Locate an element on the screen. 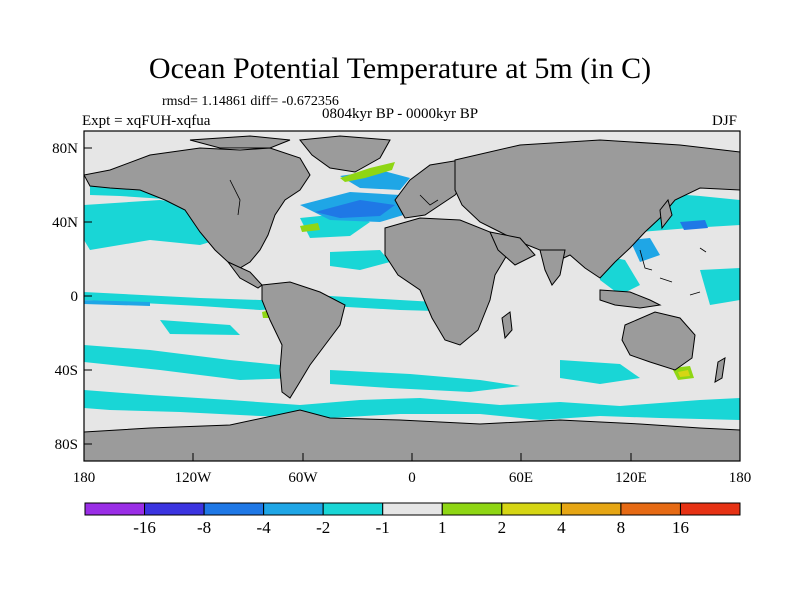 Image resolution: width=800 pixels, height=600 pixels. stats-text: rmsd= 1.14861 diff= -0.672356 is located at coordinates (250, 101).